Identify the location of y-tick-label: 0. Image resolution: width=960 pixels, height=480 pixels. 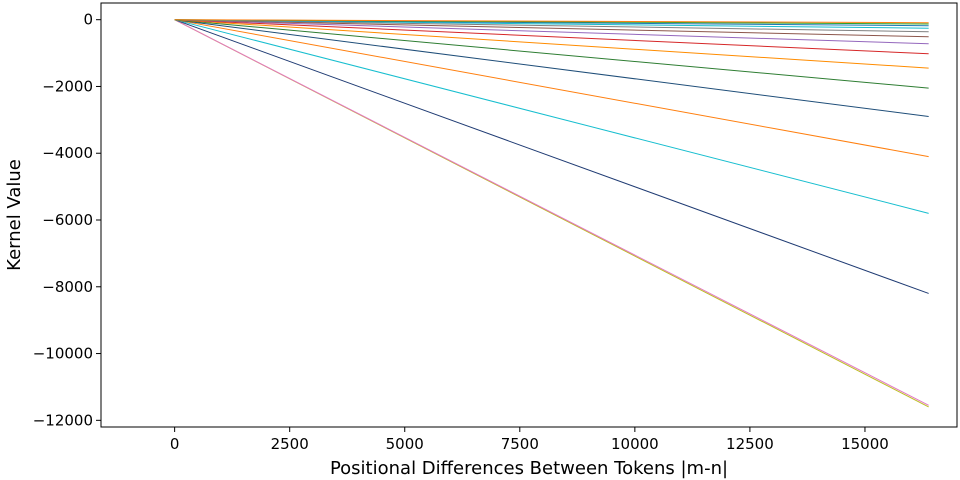
(88, 20).